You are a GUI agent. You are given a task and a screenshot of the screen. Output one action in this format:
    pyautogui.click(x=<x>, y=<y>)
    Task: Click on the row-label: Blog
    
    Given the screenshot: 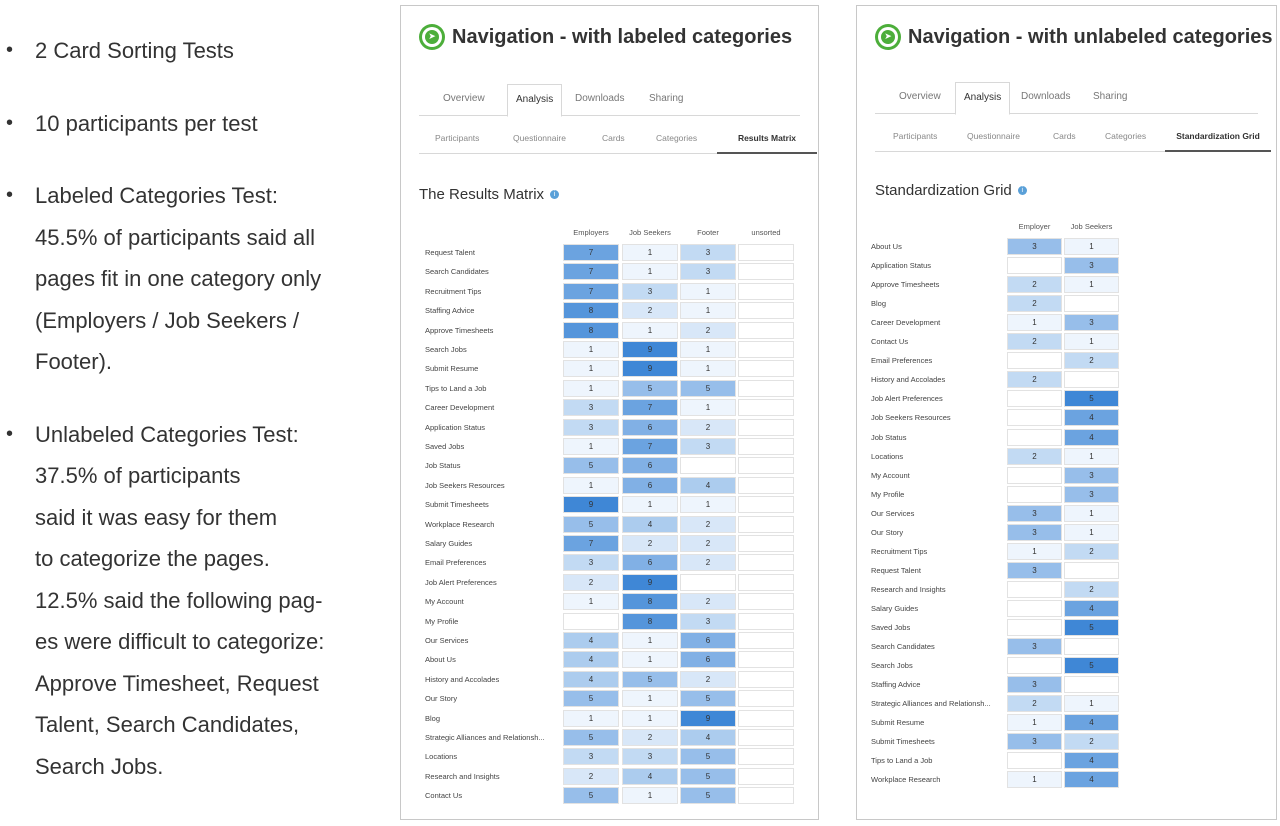 What is the action you would take?
    pyautogui.click(x=879, y=304)
    